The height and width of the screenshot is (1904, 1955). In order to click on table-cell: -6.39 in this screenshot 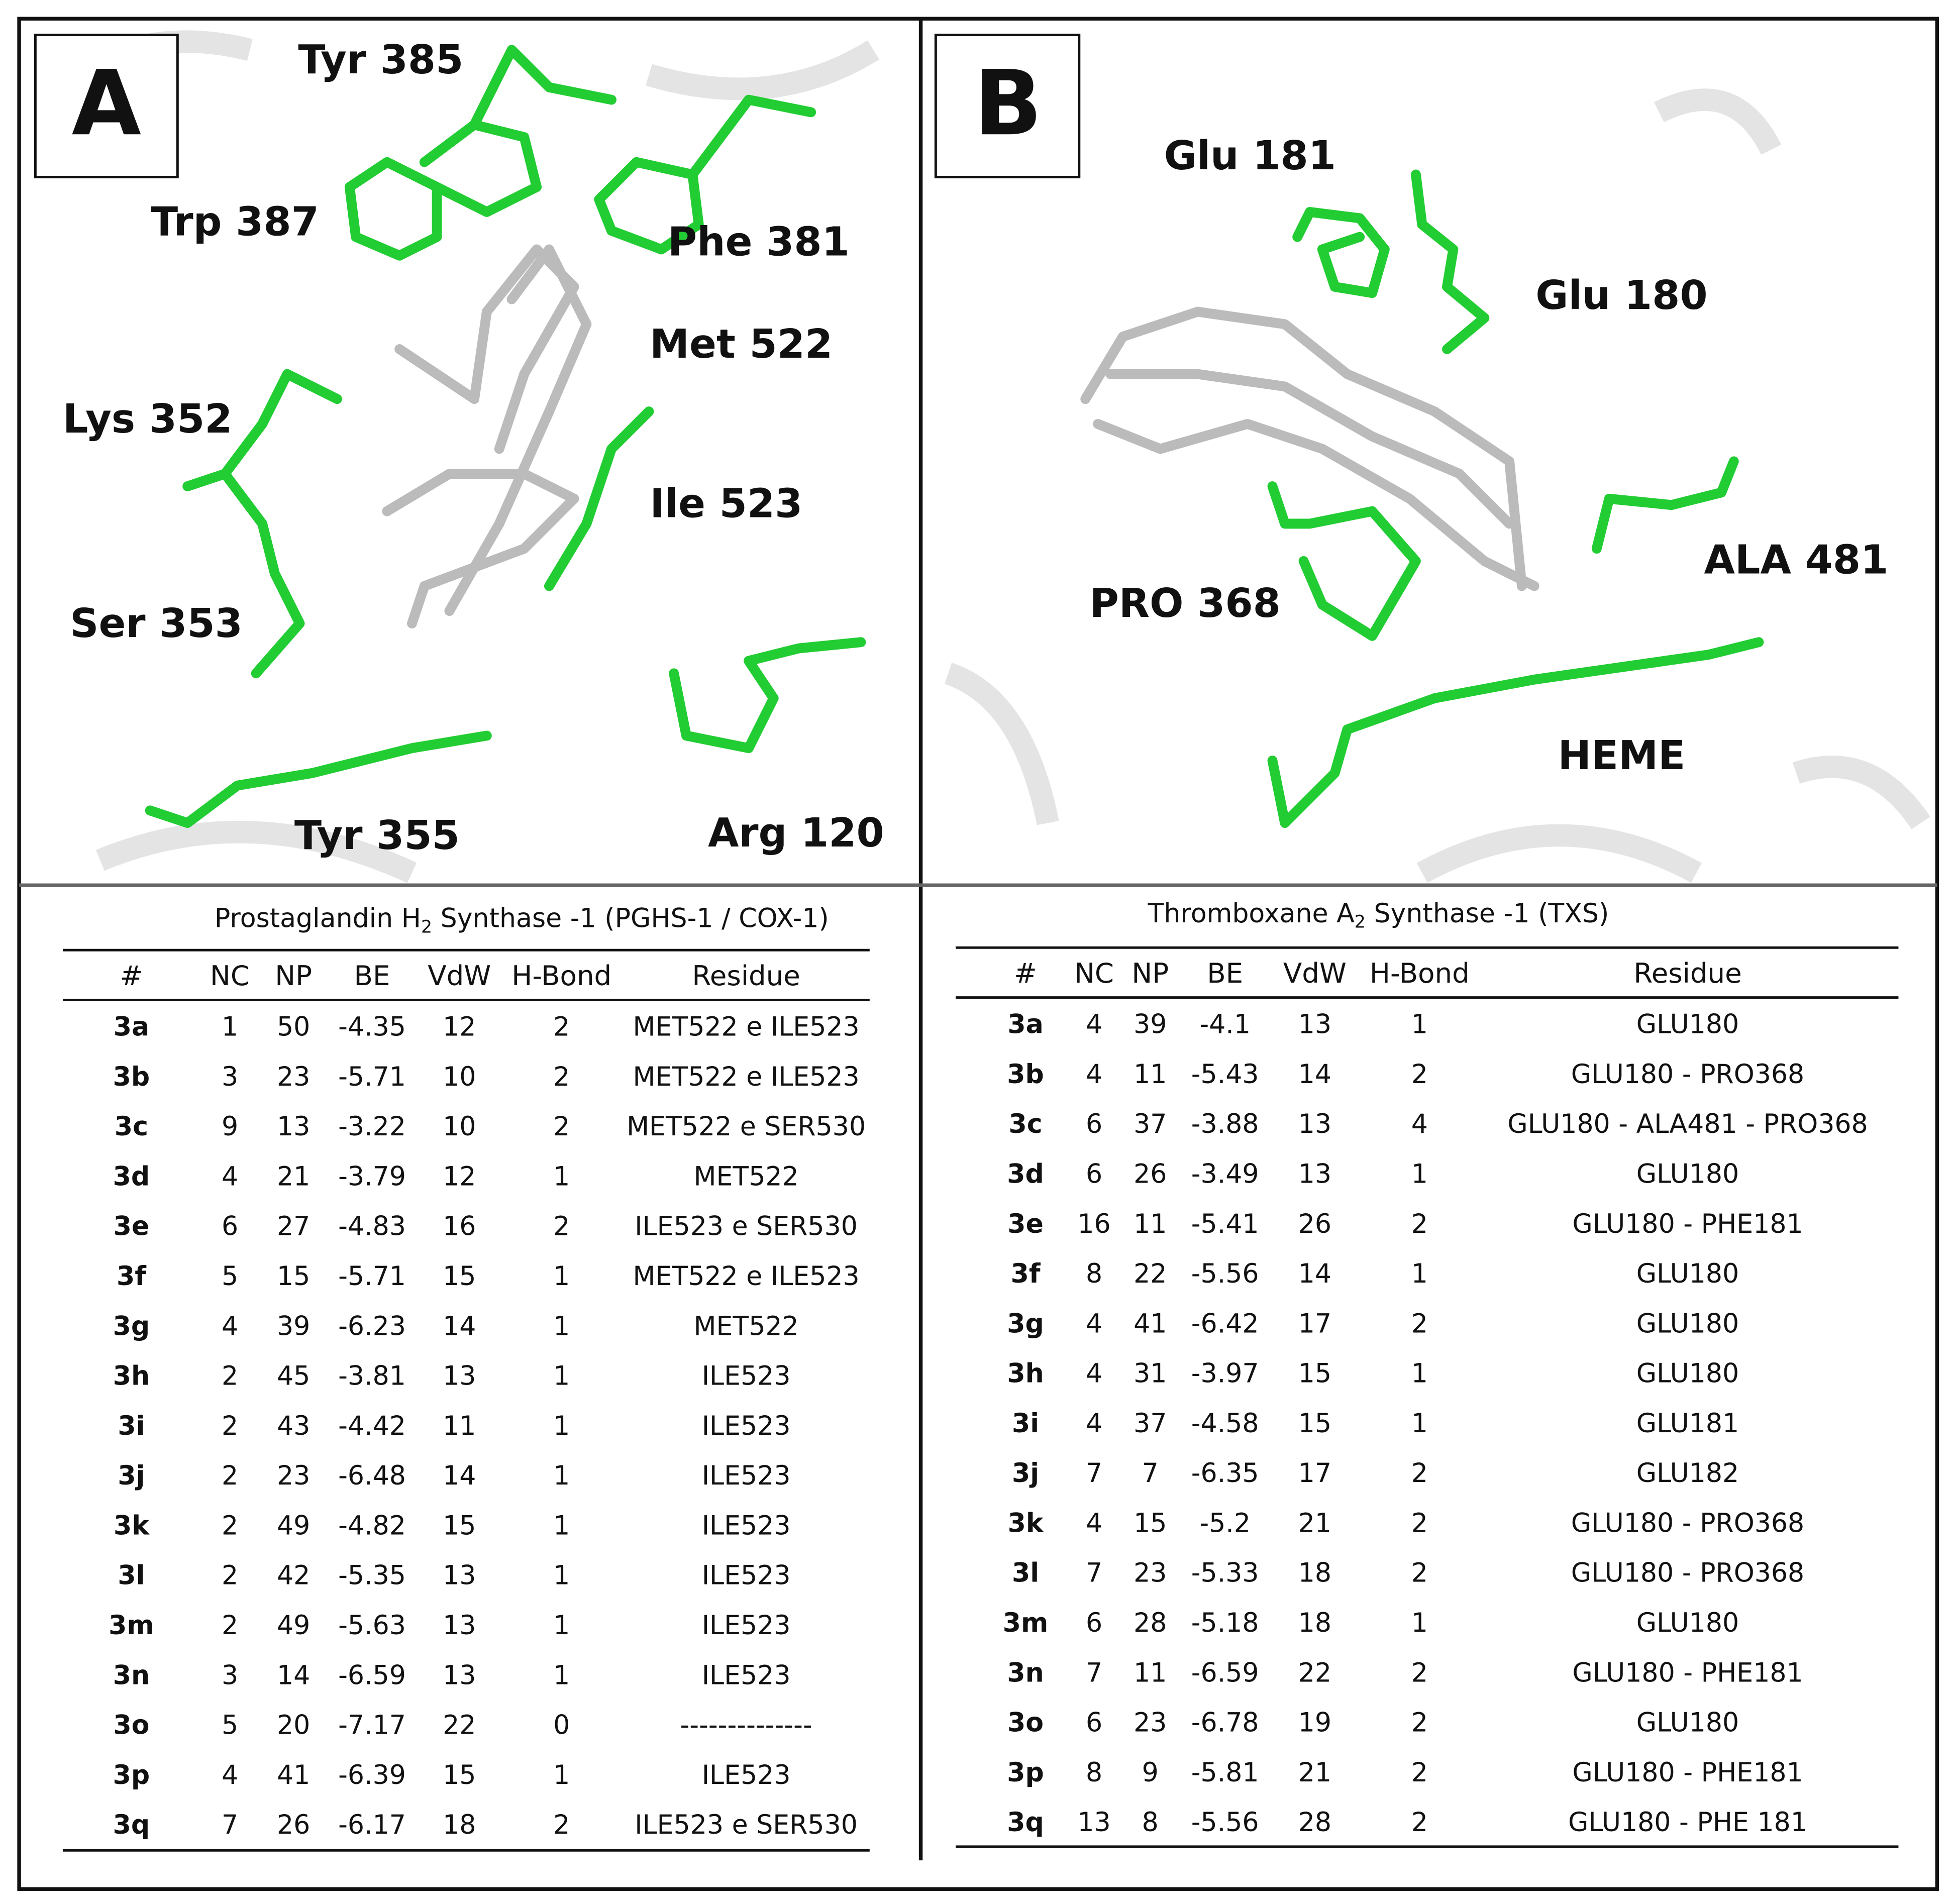, I will do `click(372, 1775)`.